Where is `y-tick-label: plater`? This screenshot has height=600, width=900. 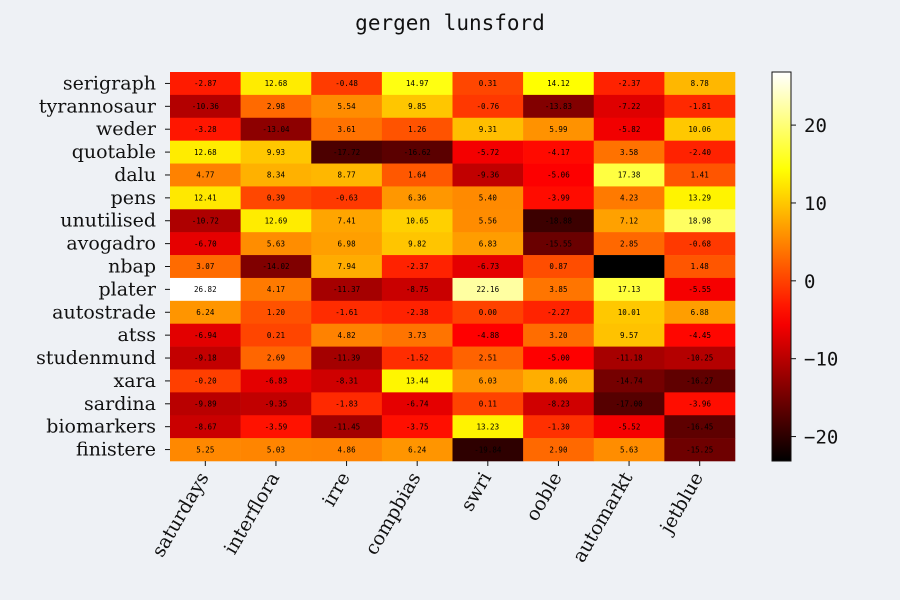
y-tick-label: plater is located at coordinates (127, 289).